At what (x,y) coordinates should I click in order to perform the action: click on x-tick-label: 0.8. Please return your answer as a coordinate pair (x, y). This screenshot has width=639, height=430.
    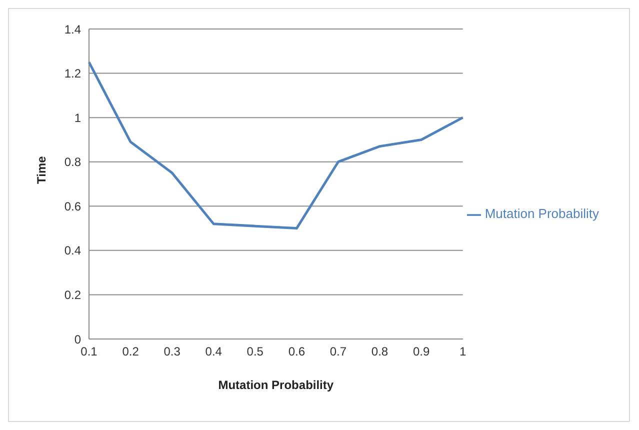
    Looking at the image, I should click on (379, 351).